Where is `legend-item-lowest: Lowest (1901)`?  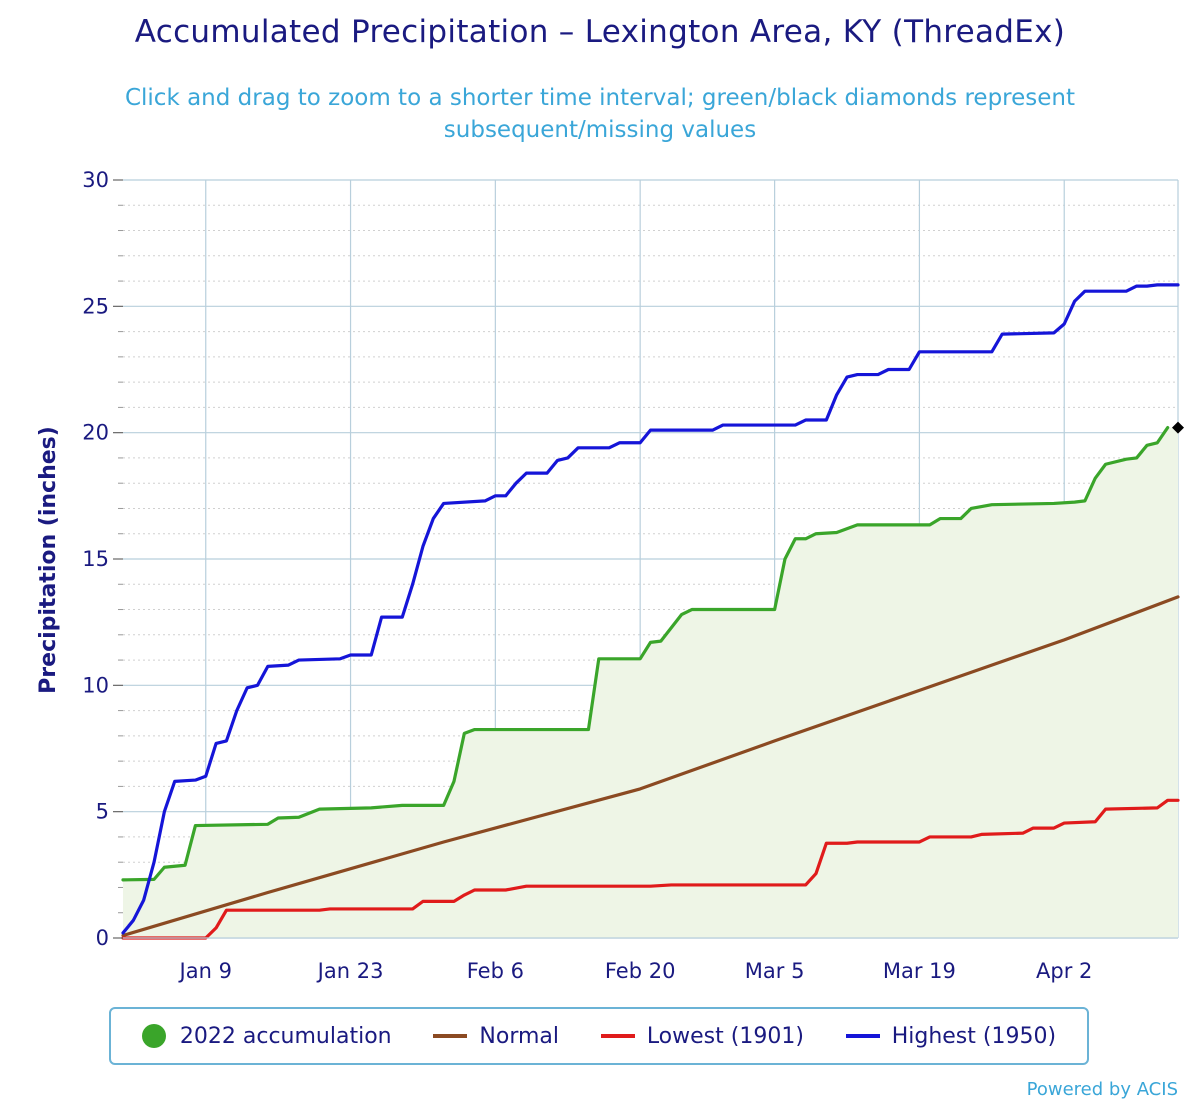
legend-item-lowest: Lowest (1901) is located at coordinates (702, 1036).